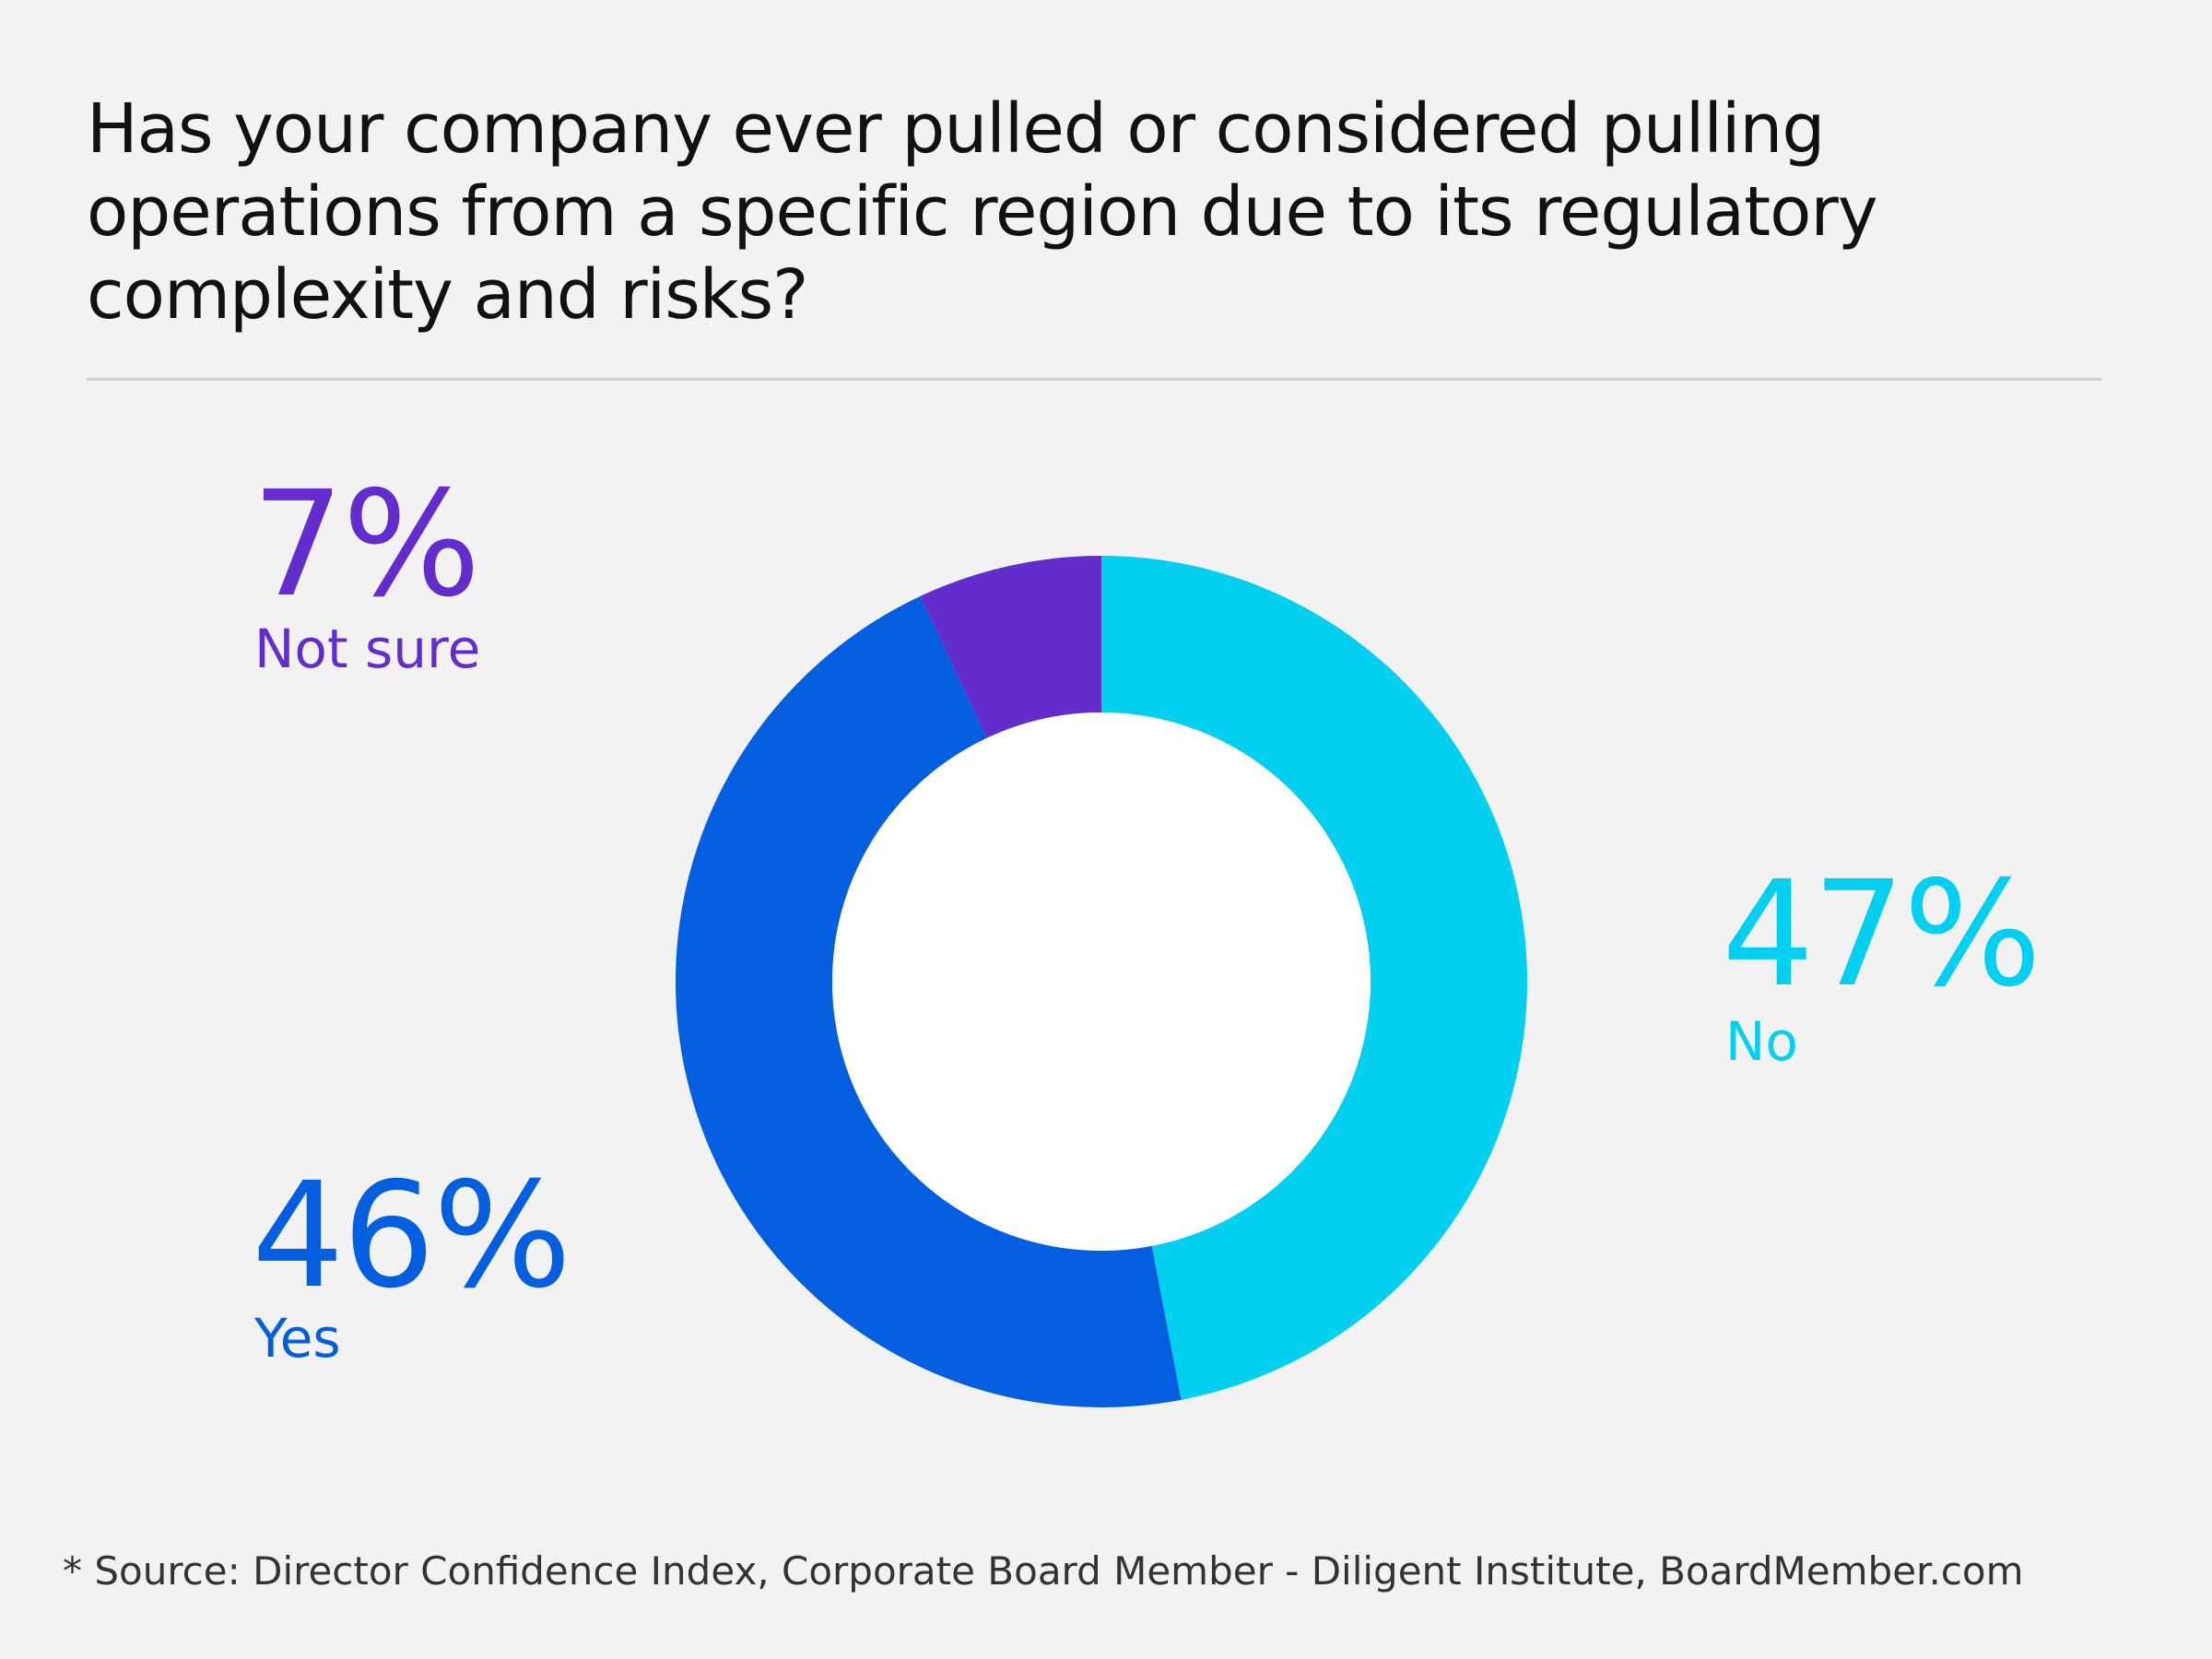  Describe the element at coordinates (1761, 1041) in the screenshot. I see `data-label-no-name: No` at that location.